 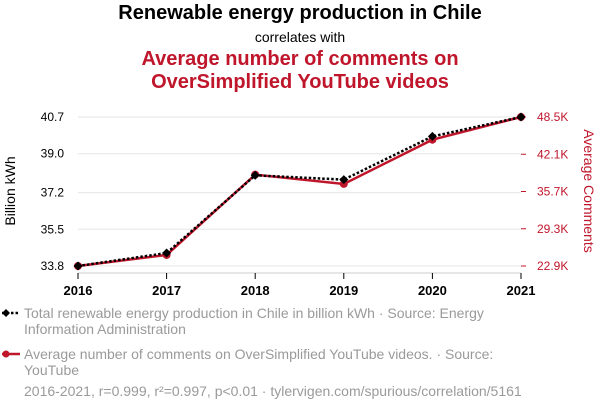 What do you see at coordinates (552, 229) in the screenshot?
I see `y-right-tick-label: 29.3K` at bounding box center [552, 229].